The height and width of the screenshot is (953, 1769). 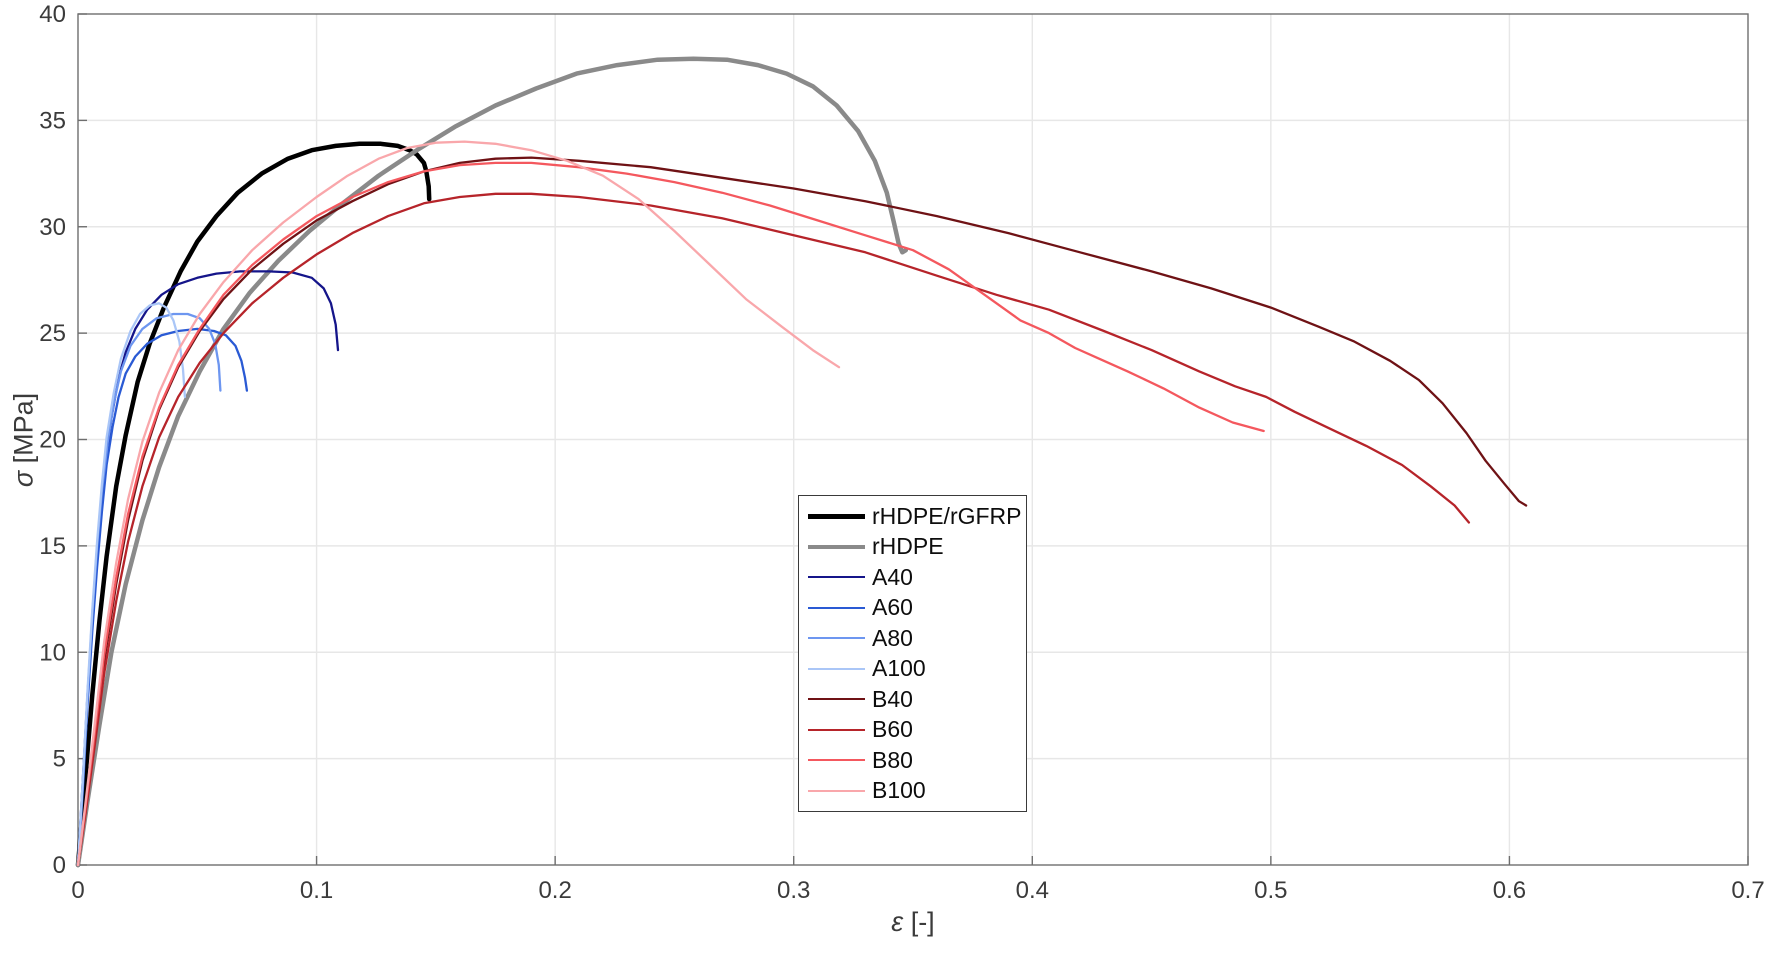 I want to click on x-tick-label: 0.6, so click(x=1509, y=890).